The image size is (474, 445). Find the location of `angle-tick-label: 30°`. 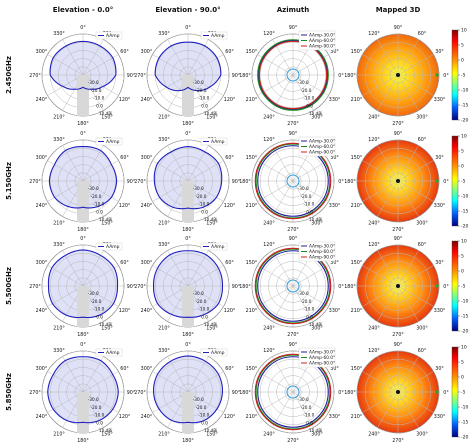

angle-tick-label: 30° is located at coordinates (439, 52).